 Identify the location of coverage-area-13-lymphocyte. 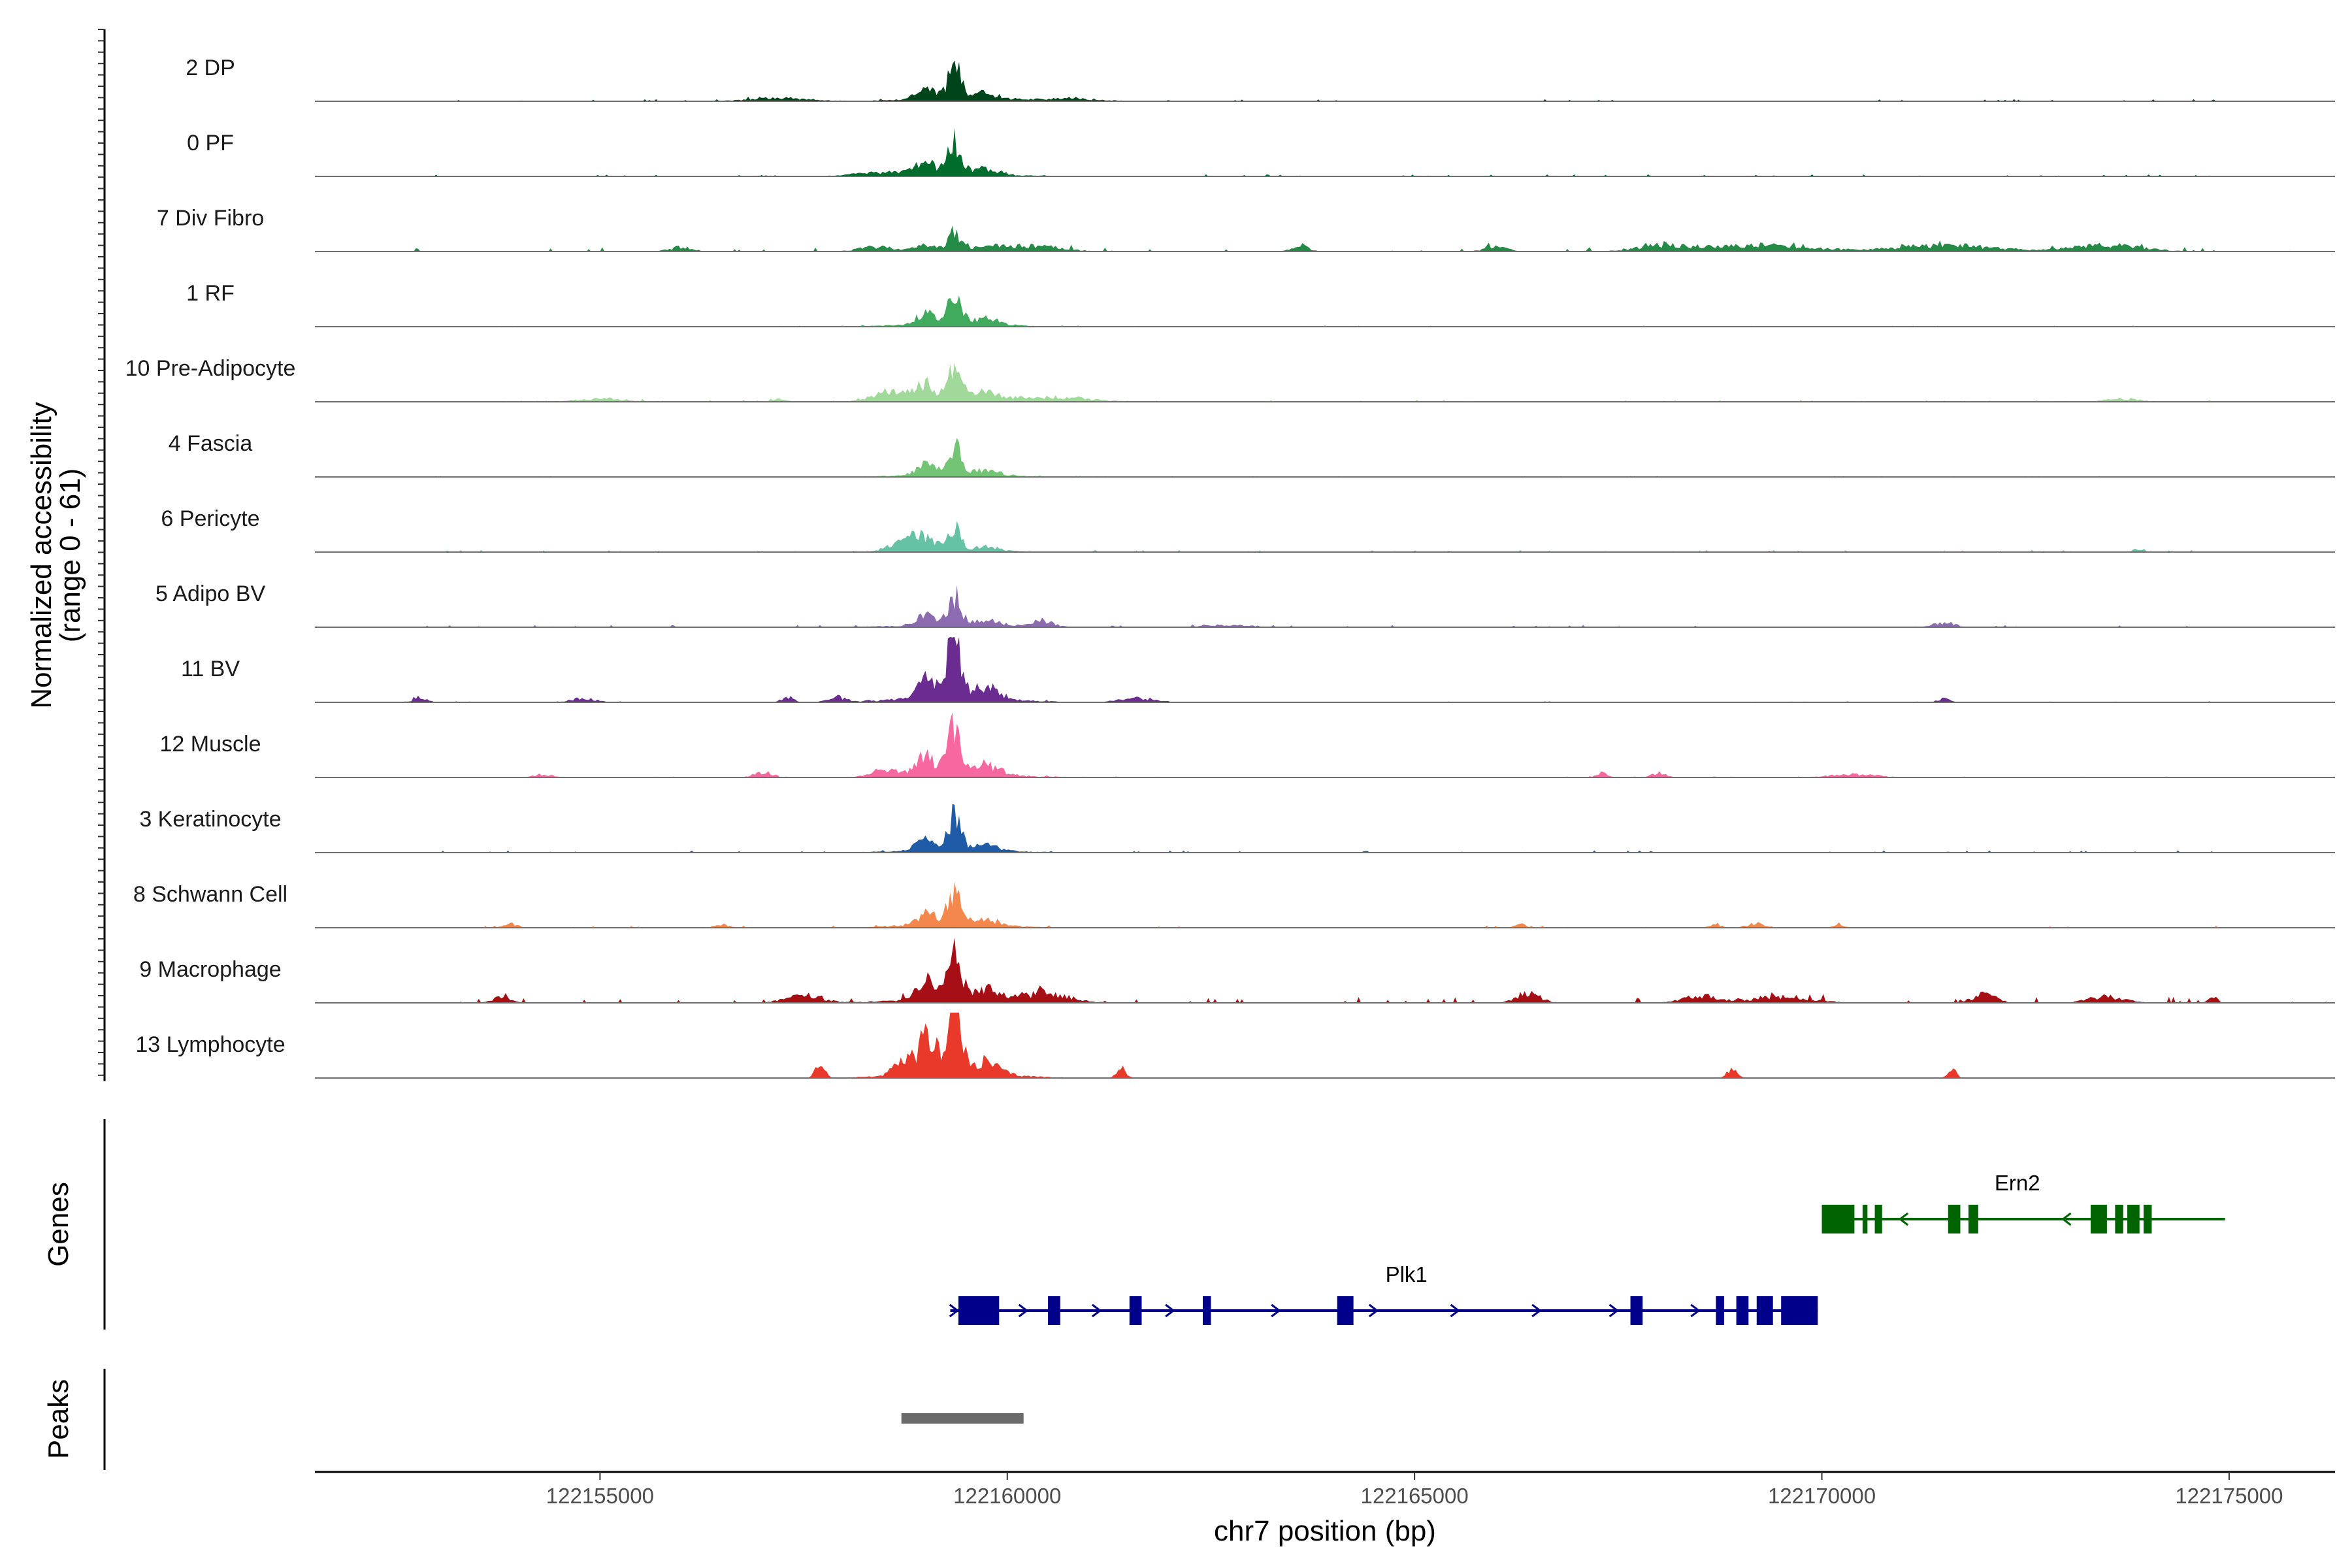
(1325, 1045).